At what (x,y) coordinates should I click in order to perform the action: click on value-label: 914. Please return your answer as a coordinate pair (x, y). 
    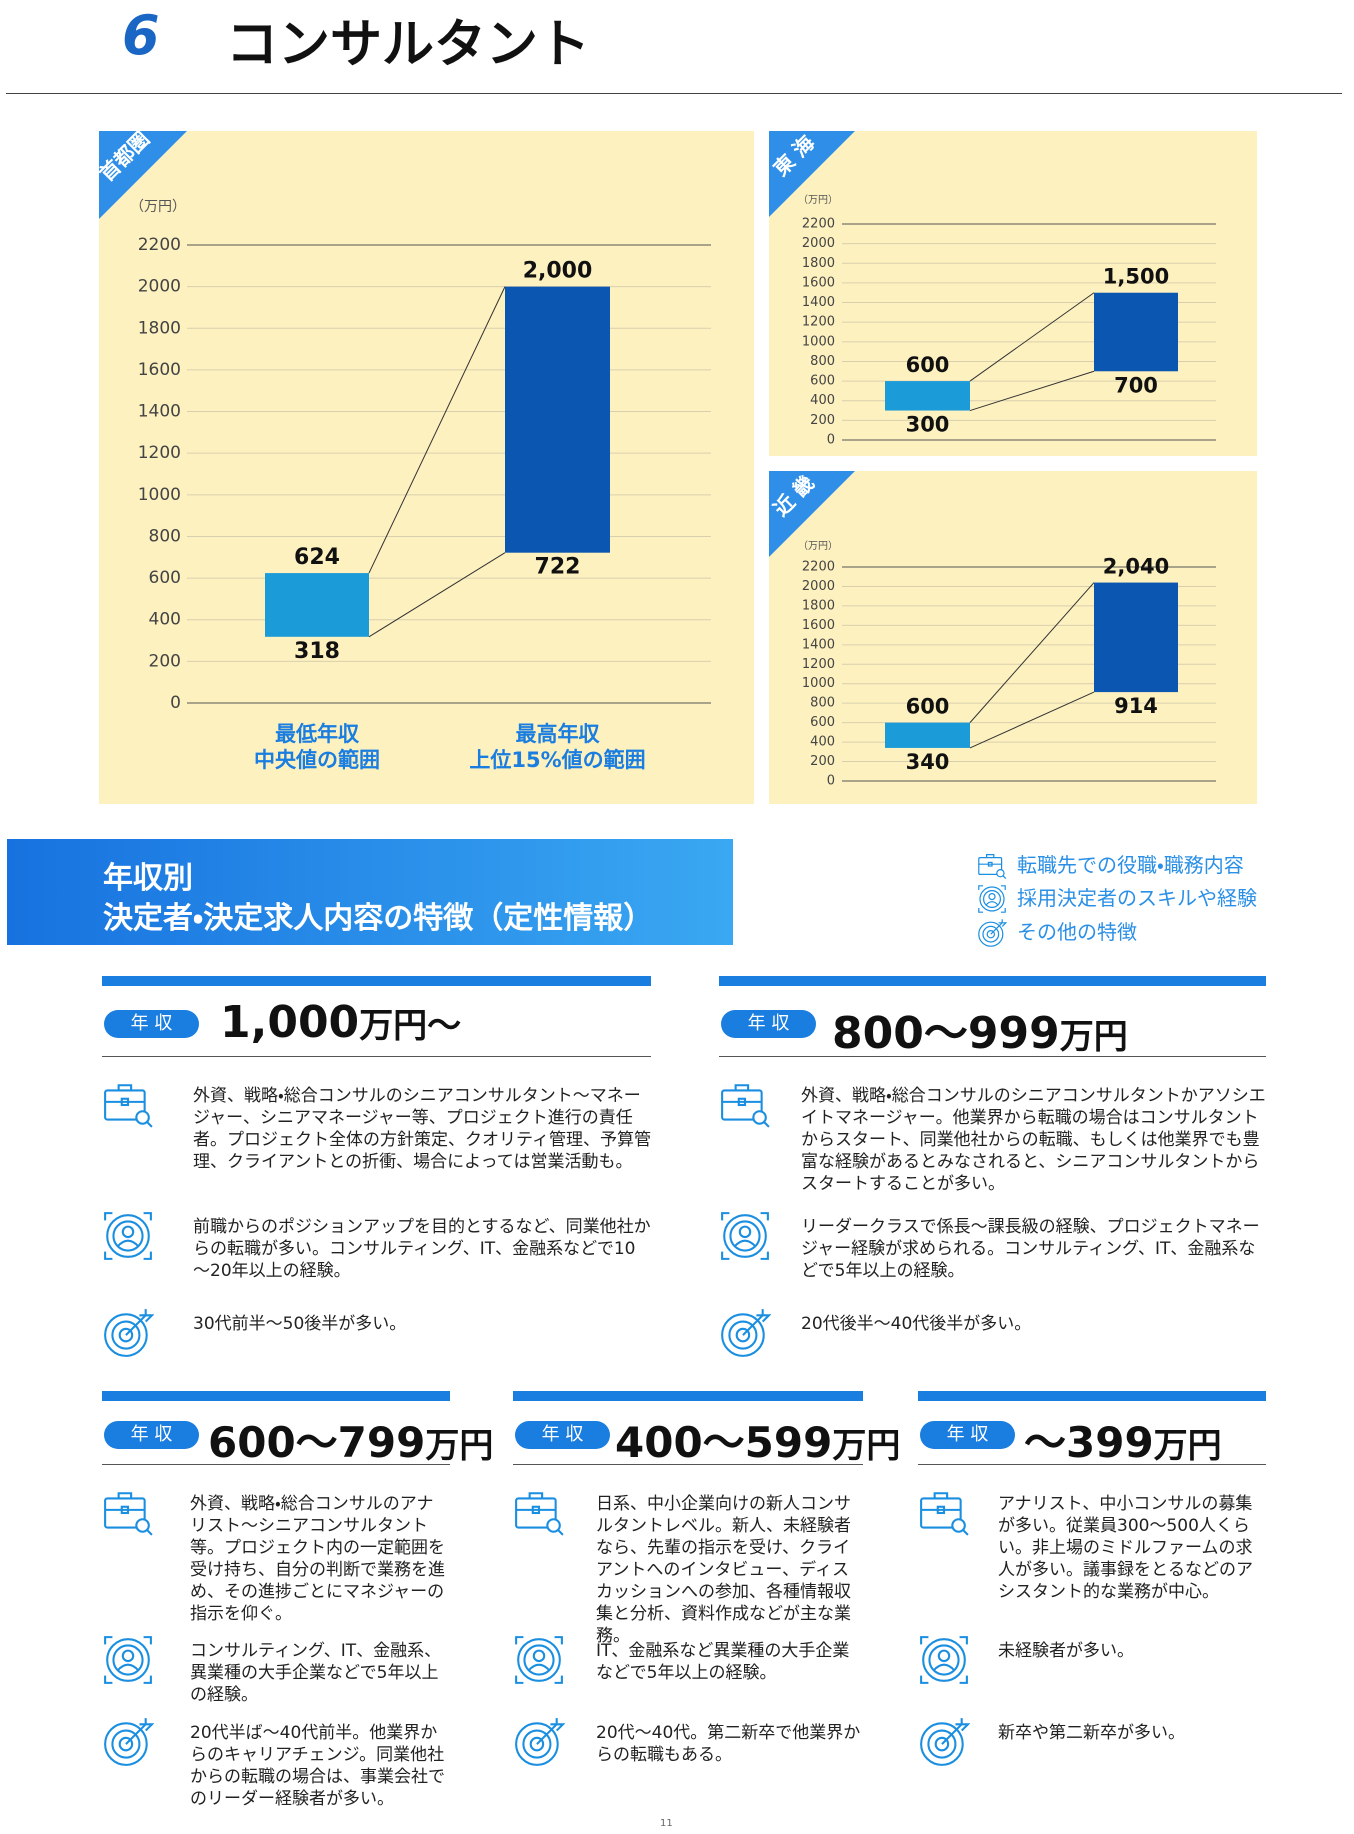
    Looking at the image, I should click on (1136, 706).